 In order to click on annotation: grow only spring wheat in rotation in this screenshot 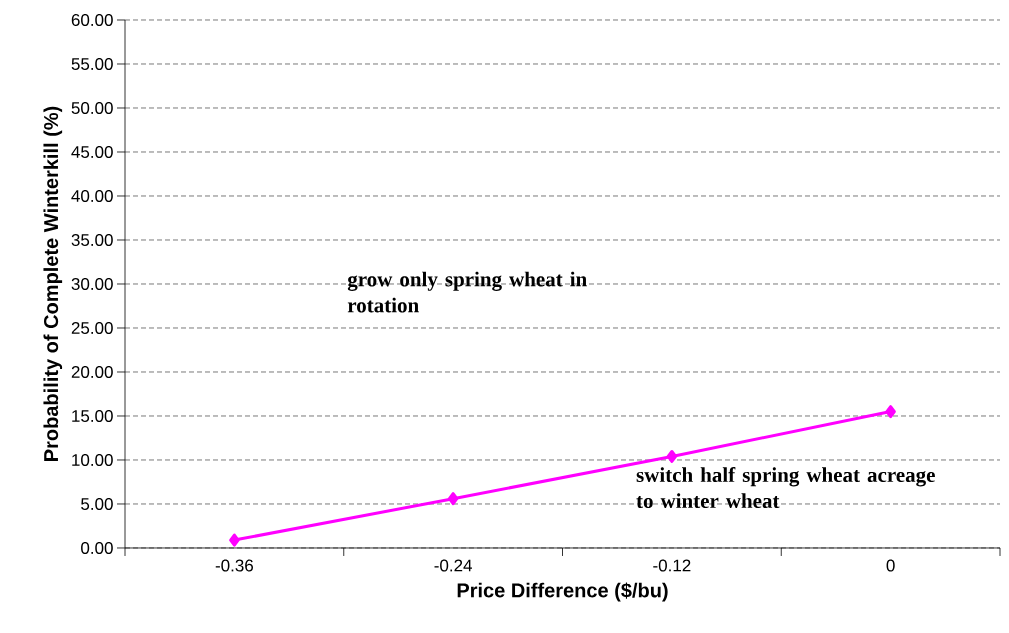, I will do `click(467, 292)`.